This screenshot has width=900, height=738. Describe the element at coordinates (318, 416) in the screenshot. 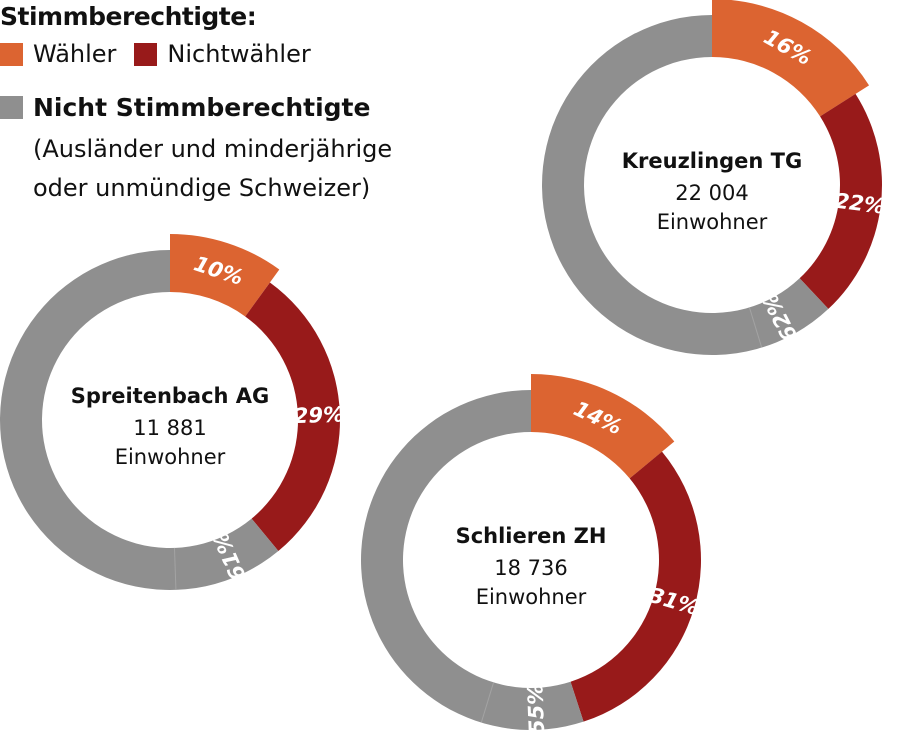

I see `slice-label: 29%` at that location.